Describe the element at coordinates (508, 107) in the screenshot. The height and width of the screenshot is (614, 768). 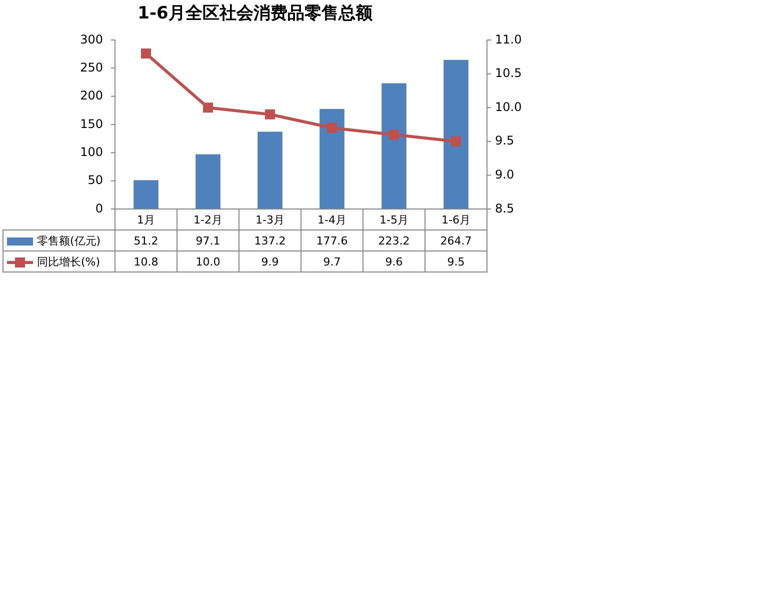
I see `y2tick: 10.0` at that location.